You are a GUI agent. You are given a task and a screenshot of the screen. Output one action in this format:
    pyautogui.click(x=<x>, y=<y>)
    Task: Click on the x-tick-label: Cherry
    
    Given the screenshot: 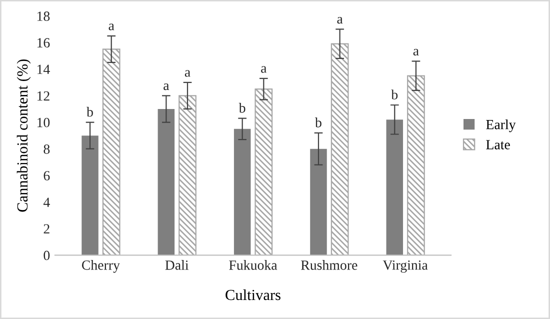 What is the action you would take?
    pyautogui.click(x=101, y=266)
    